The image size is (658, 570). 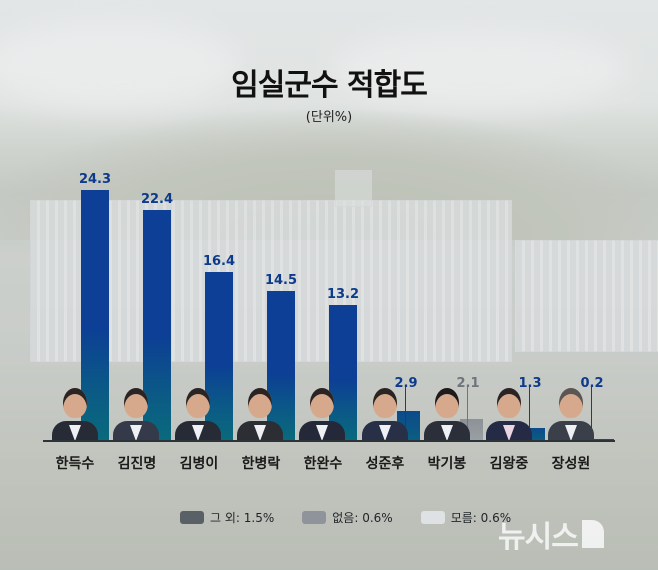 I want to click on newsis-watermark-logo: 뉴시스, so click(x=551, y=534).